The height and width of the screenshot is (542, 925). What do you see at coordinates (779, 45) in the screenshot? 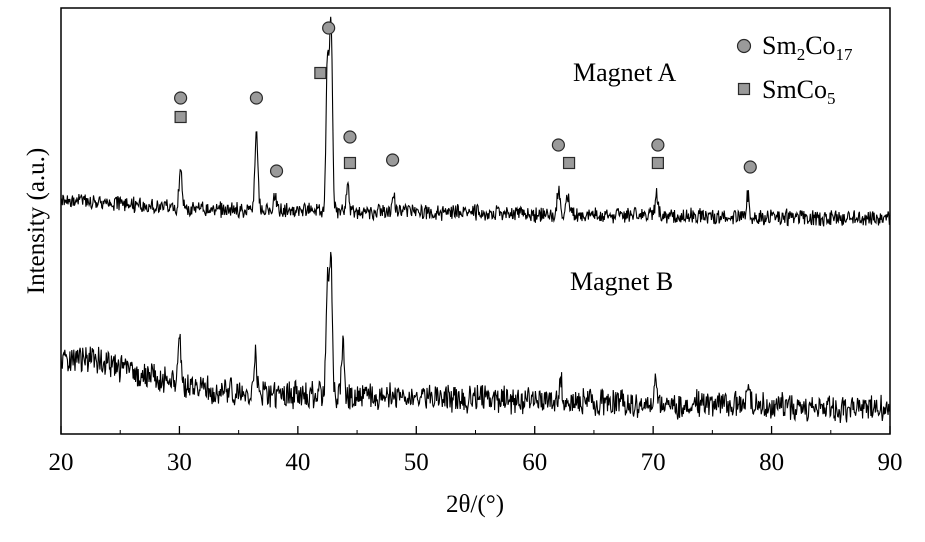
I see `legend-sm2co17-part1: Sm` at bounding box center [779, 45].